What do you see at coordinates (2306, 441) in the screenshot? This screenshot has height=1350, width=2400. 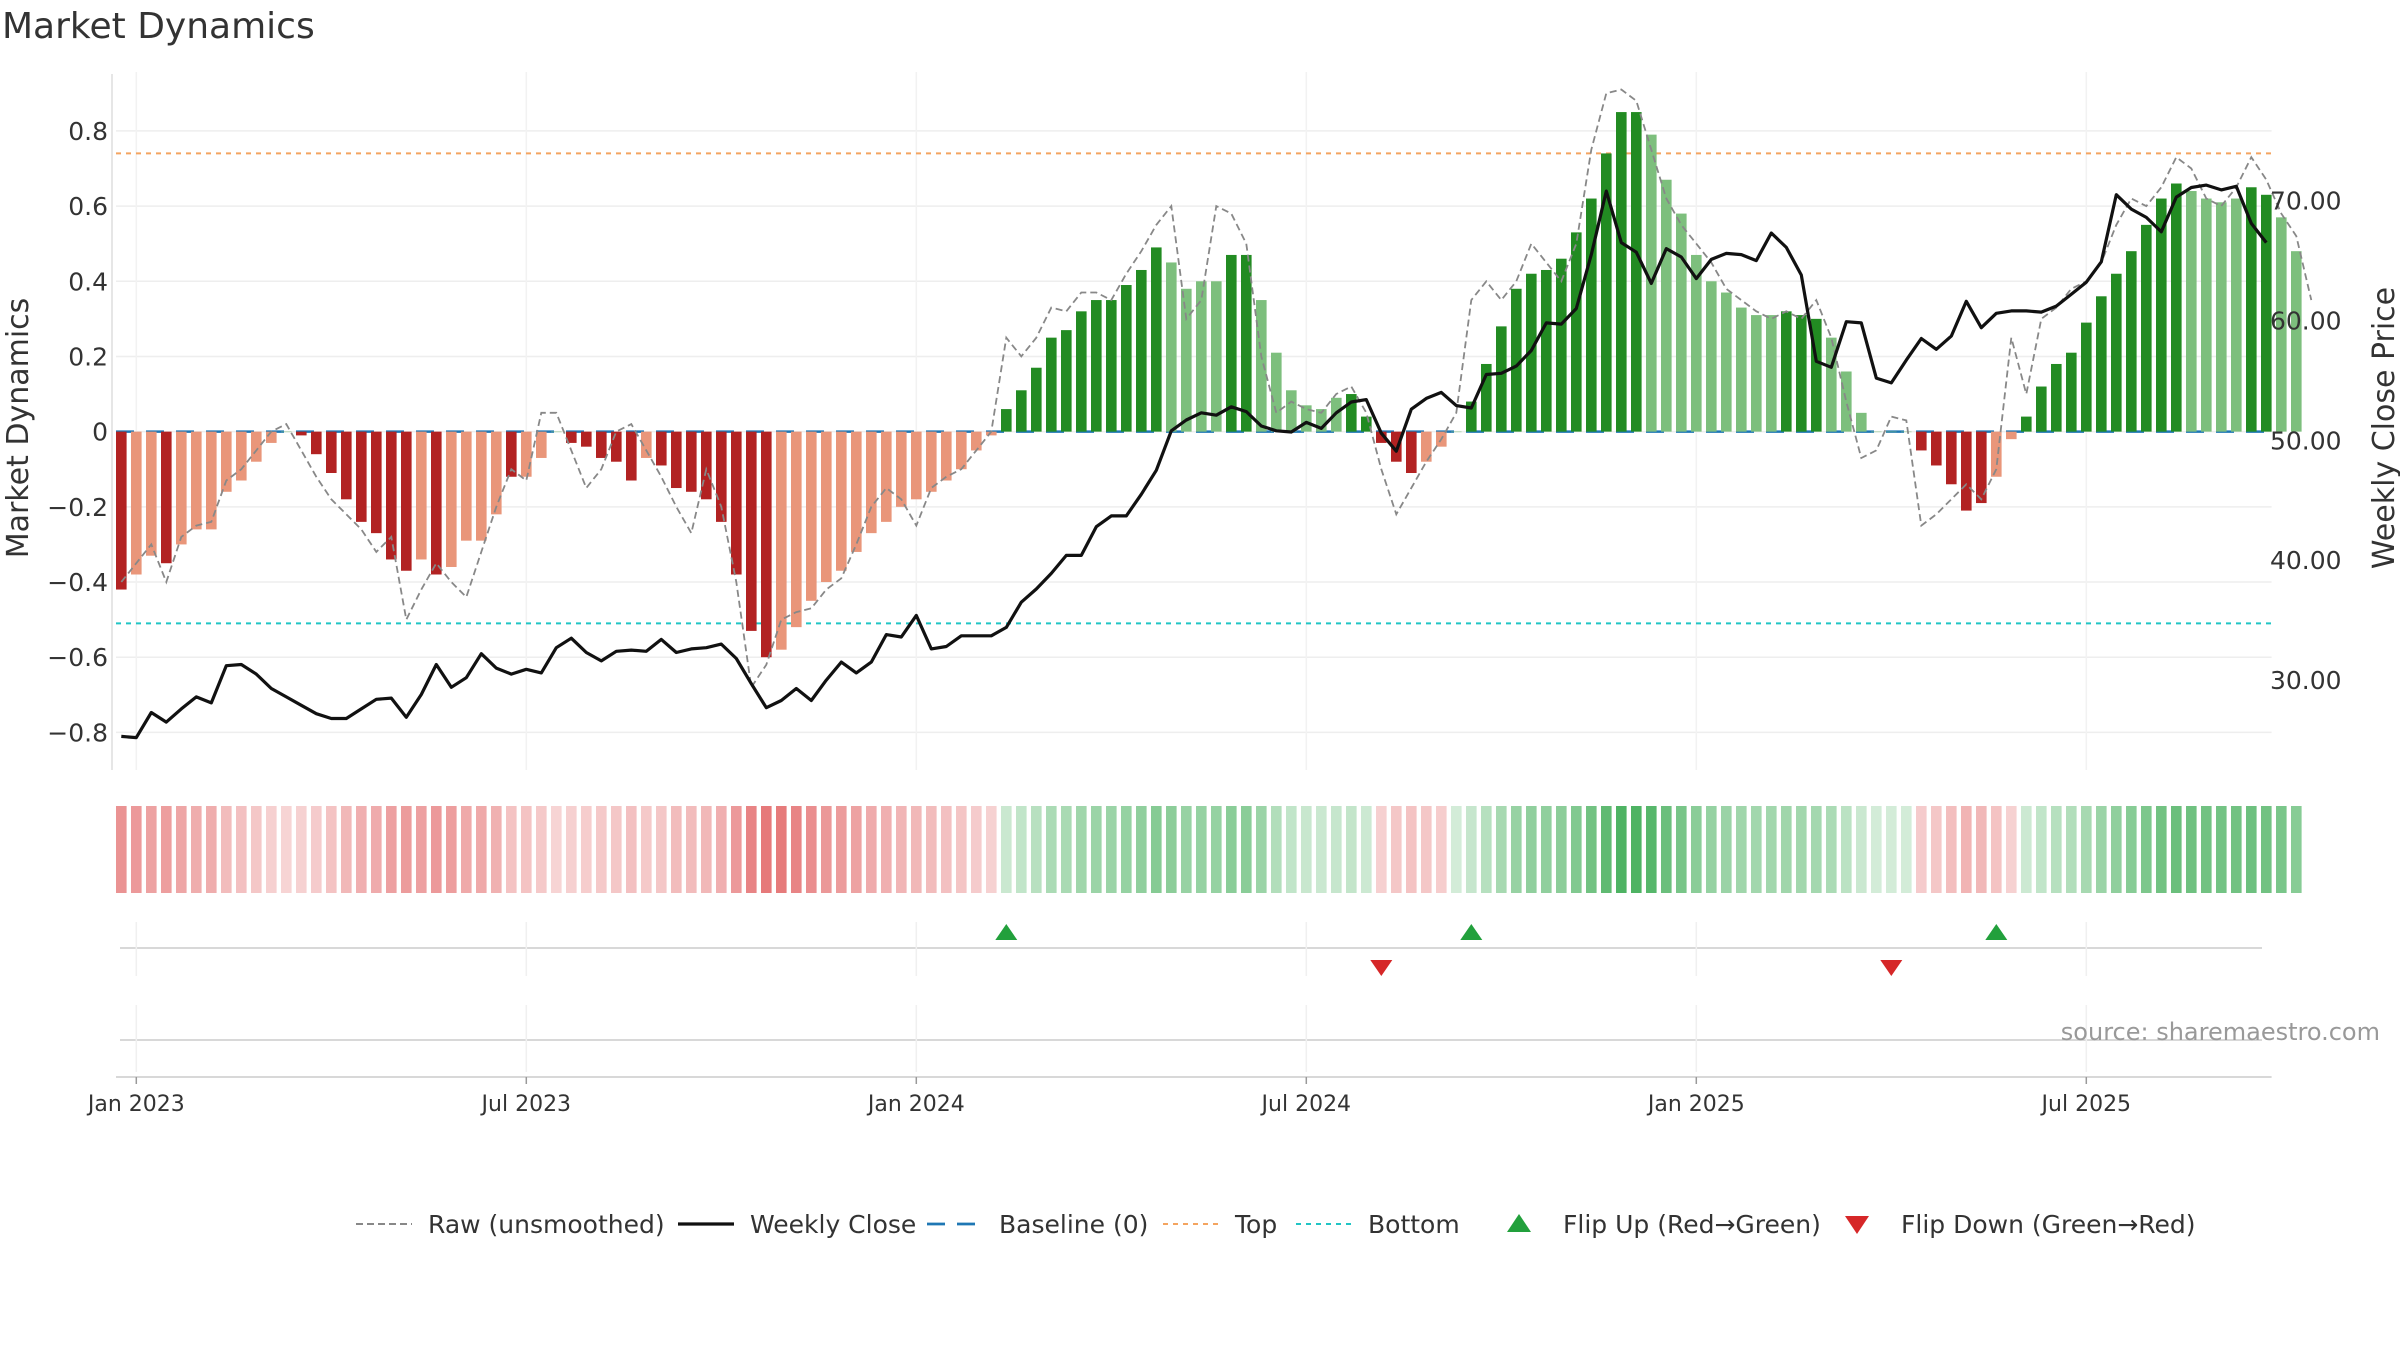 I see `right-axis: 70.00 60.00 50.00 40.00 30.00` at bounding box center [2306, 441].